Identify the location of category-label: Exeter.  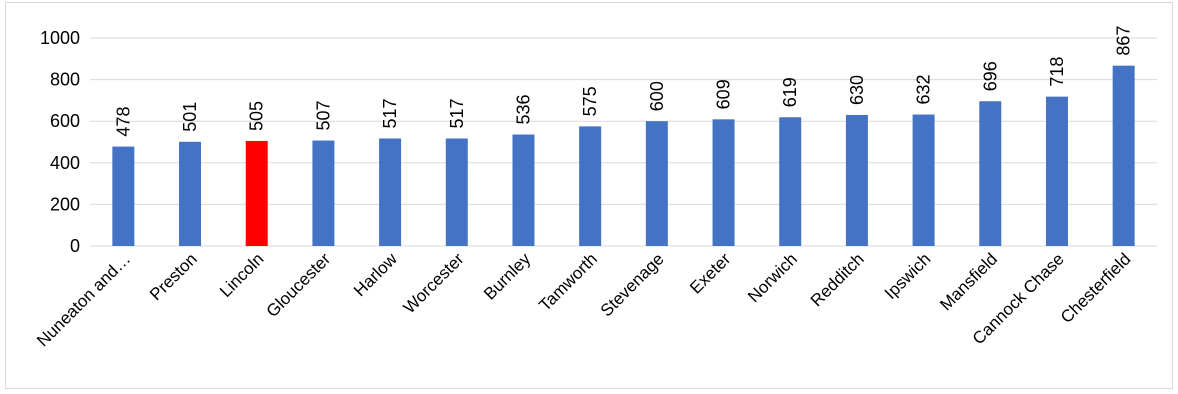
(710, 273).